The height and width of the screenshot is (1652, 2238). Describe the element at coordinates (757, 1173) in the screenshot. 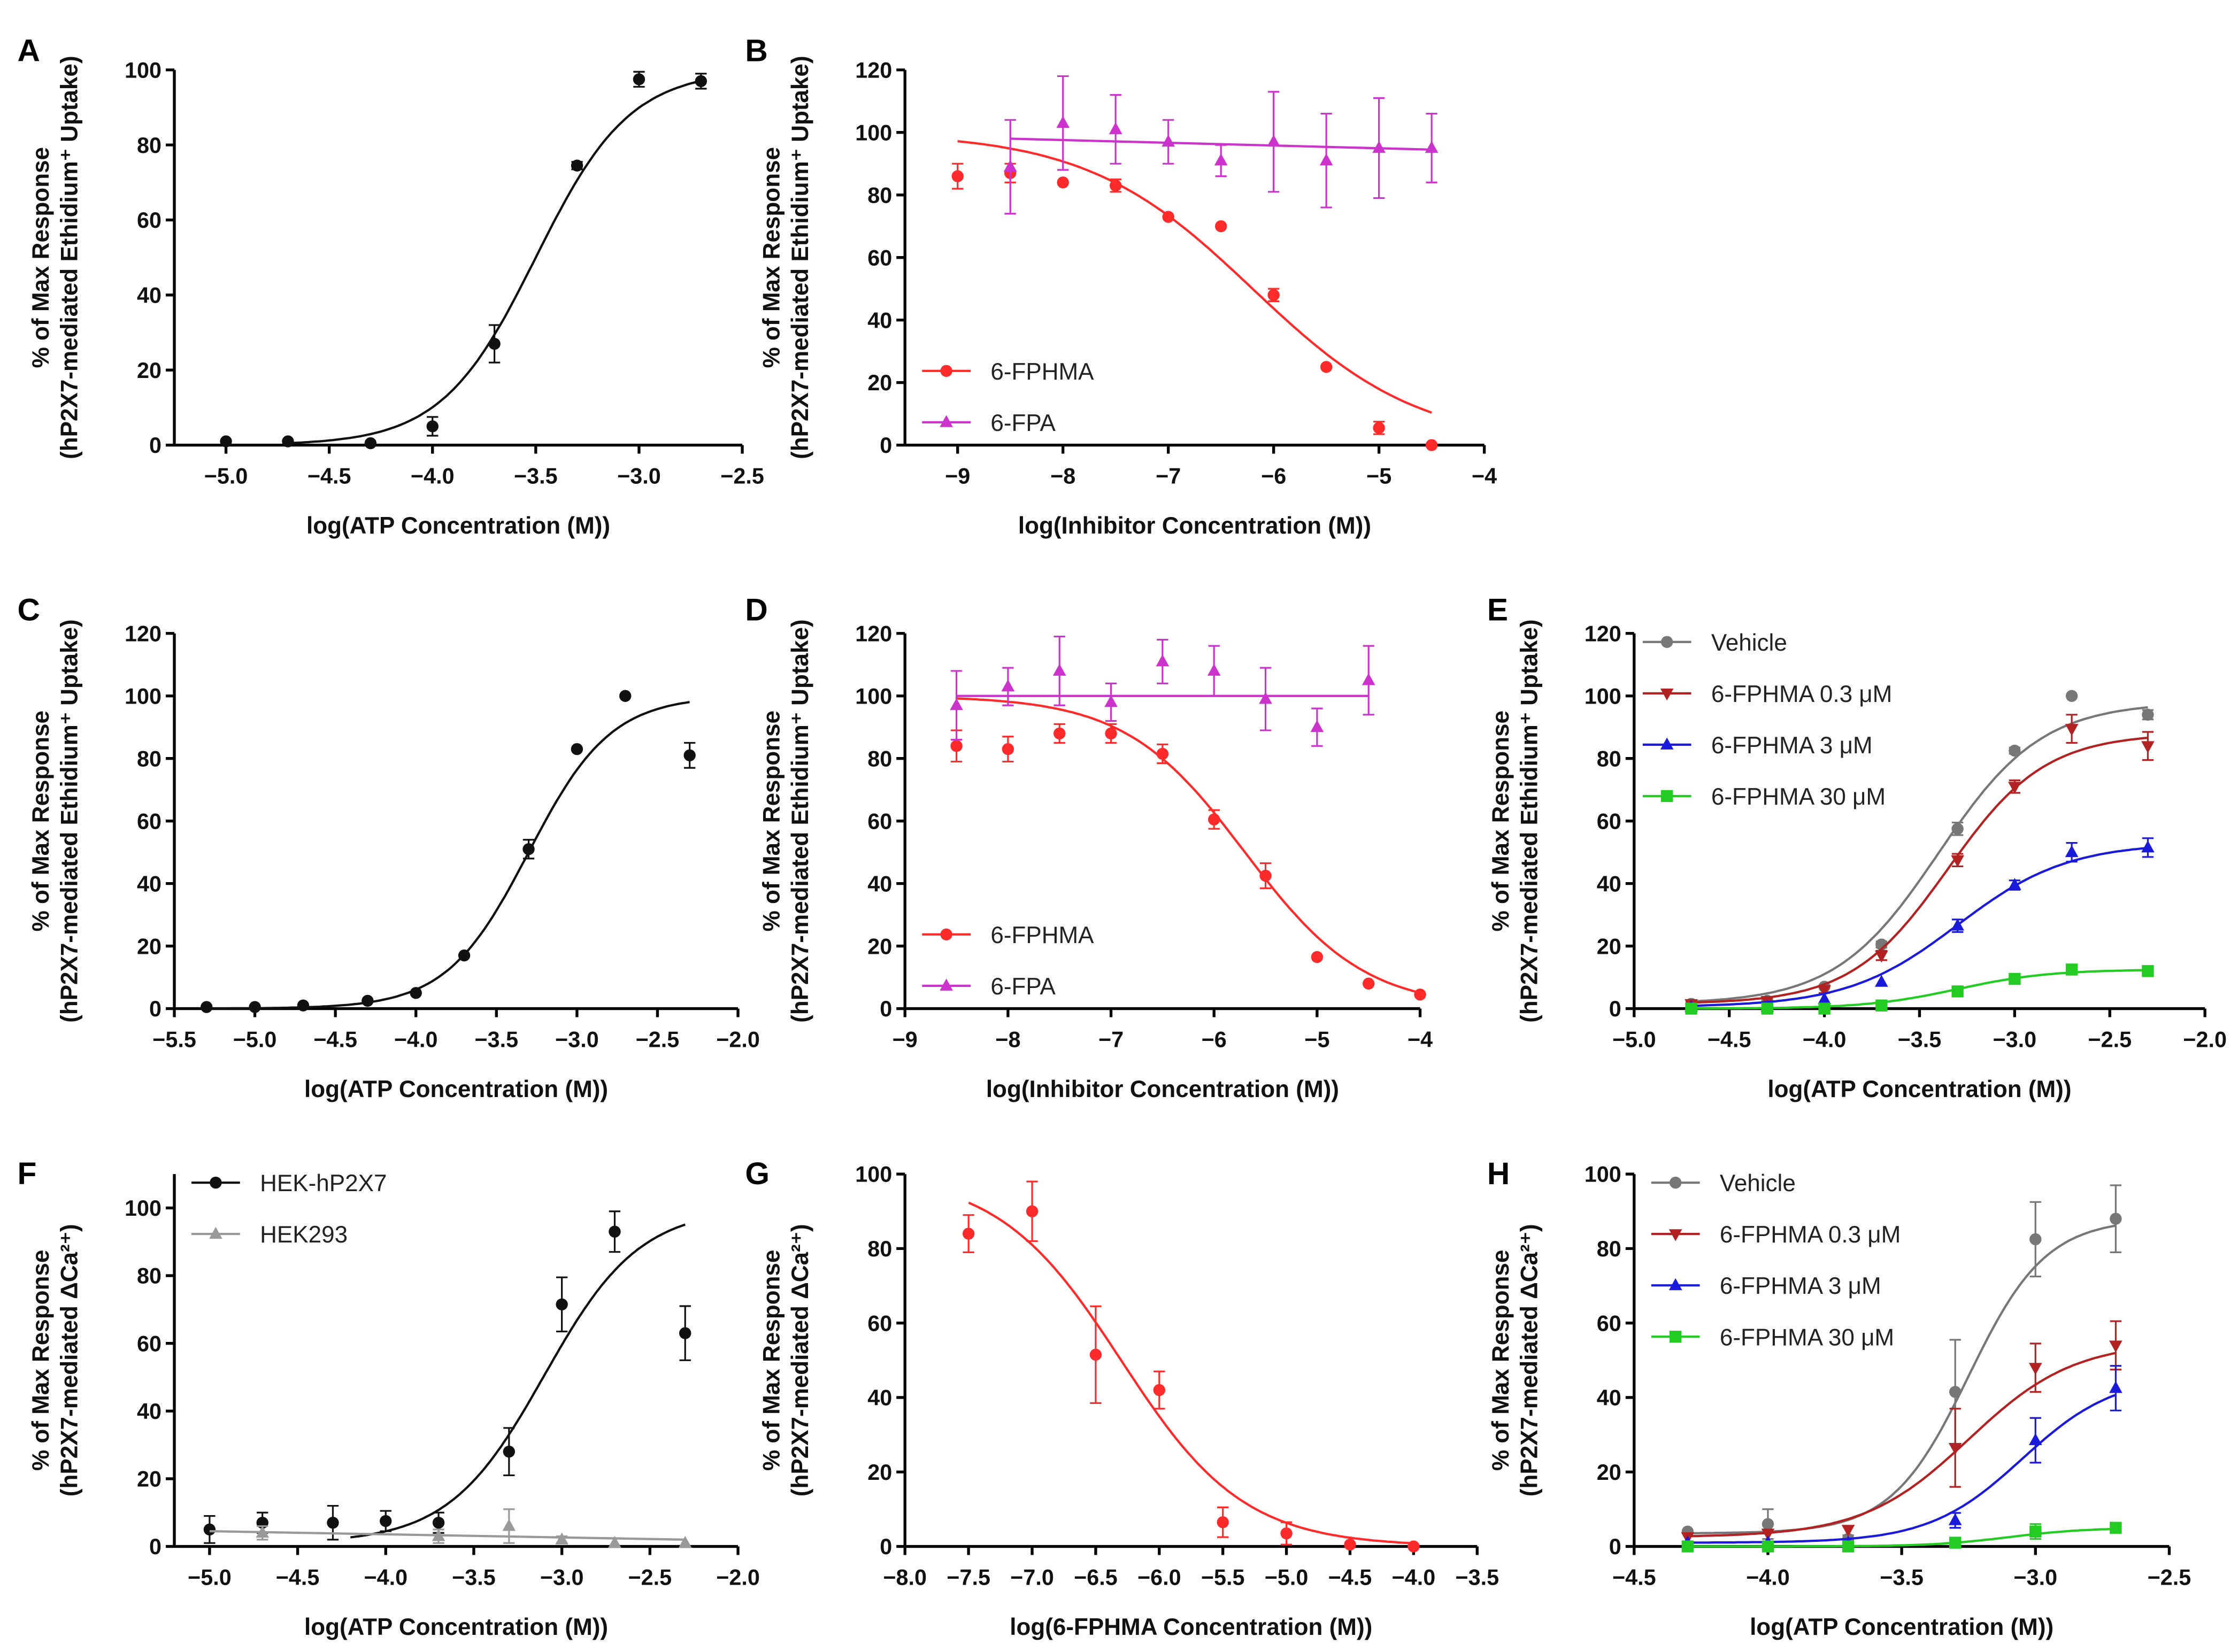

I see `panel-label: G` at that location.